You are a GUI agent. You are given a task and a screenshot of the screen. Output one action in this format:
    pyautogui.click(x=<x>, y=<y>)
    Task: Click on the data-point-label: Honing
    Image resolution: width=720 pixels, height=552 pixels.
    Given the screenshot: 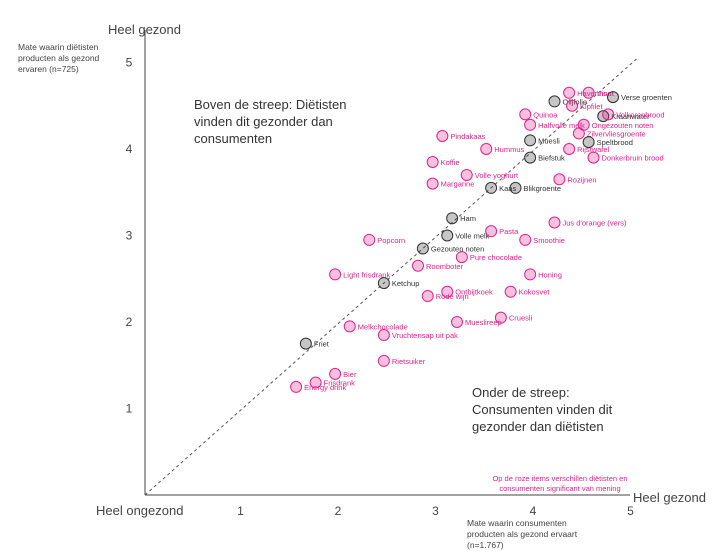 What is the action you would take?
    pyautogui.click(x=550, y=274)
    